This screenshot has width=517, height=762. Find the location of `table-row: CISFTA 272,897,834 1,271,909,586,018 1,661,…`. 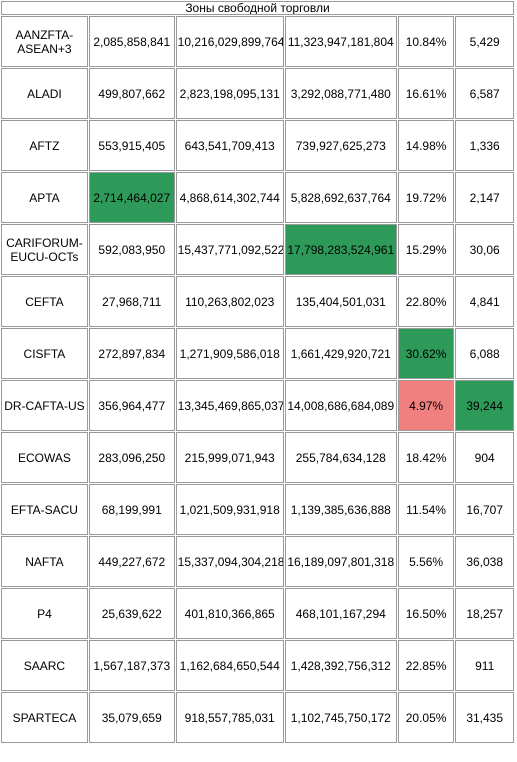

table-row: CISFTA 272,897,834 1,271,909,586,018 1,661,… is located at coordinates (257, 353).